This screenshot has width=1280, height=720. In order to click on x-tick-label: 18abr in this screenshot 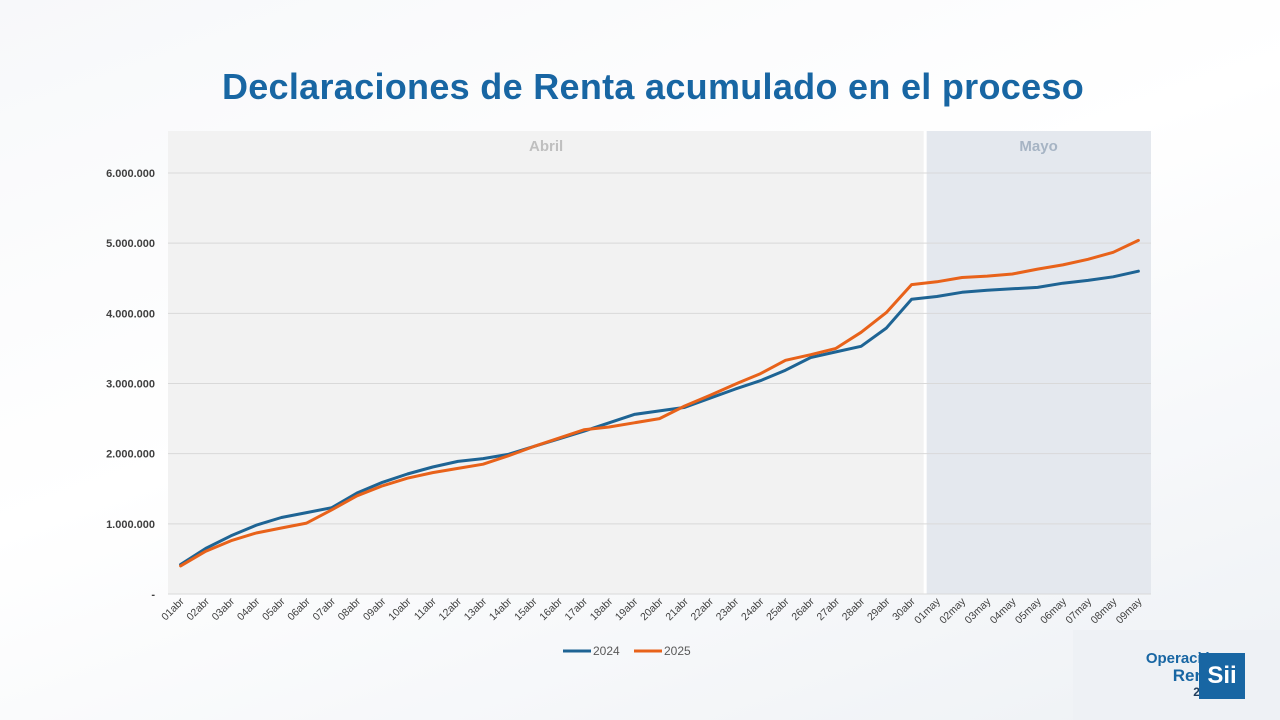, I will do `click(602, 609)`.